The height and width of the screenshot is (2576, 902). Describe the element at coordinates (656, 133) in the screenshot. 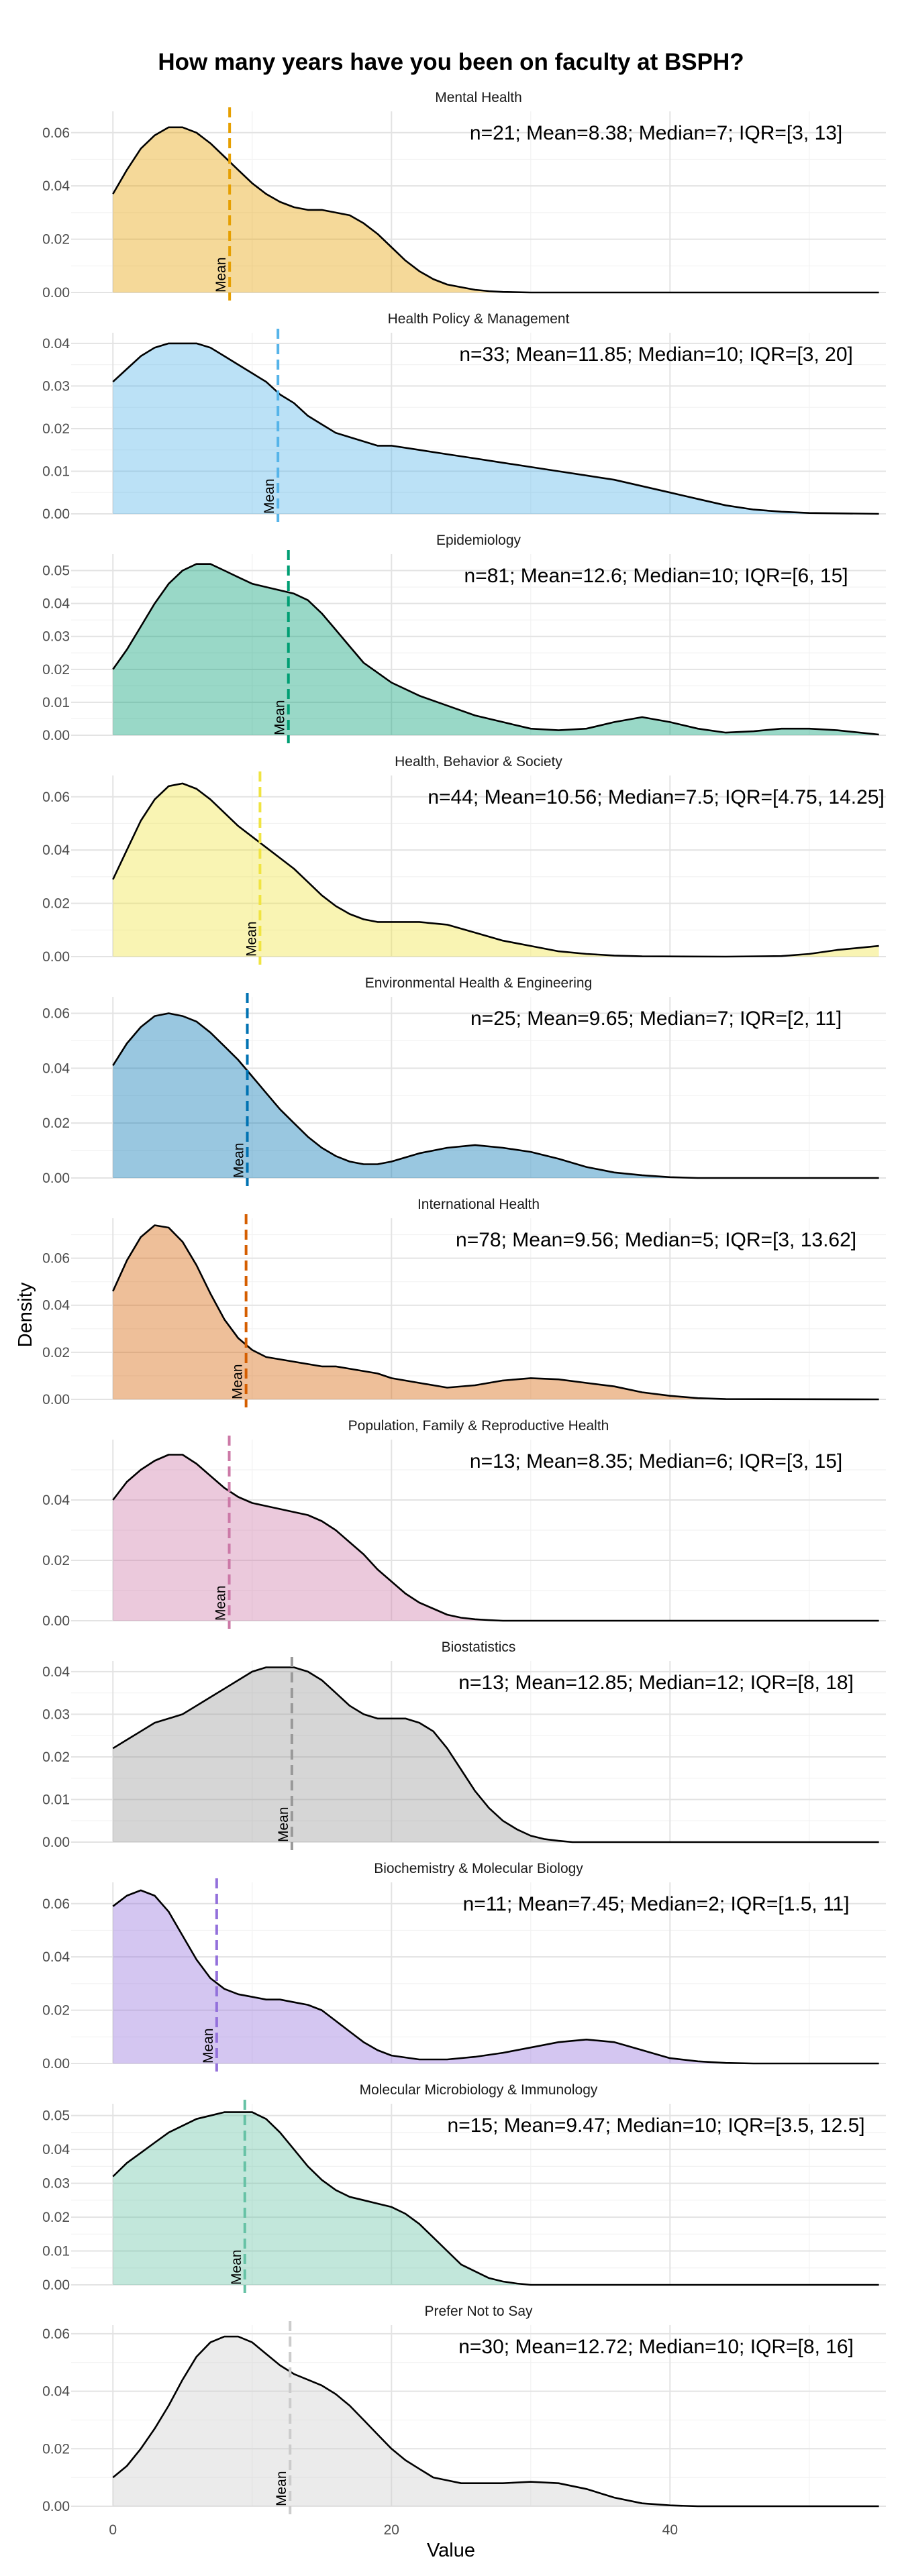

I see `stats-annotation: n=21; Mean=8.38; Median=7; IQR=[3, 13]` at that location.